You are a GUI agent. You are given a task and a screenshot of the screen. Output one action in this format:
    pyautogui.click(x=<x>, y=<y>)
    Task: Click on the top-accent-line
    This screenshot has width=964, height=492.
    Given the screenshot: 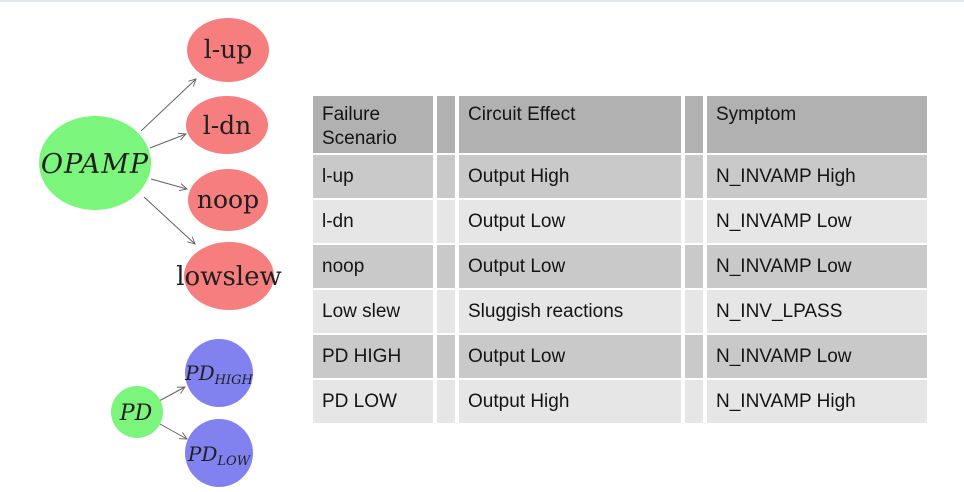 What is the action you would take?
    pyautogui.click(x=482, y=1)
    